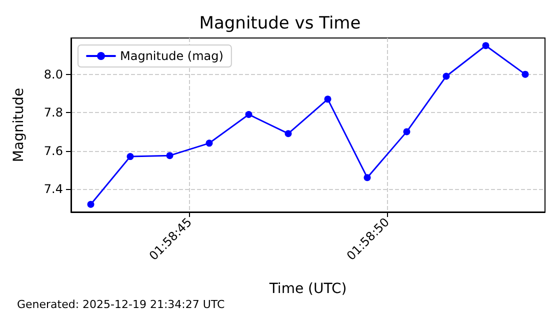  Describe the element at coordinates (53, 151) in the screenshot. I see `y-tick-label: 7.6` at that location.